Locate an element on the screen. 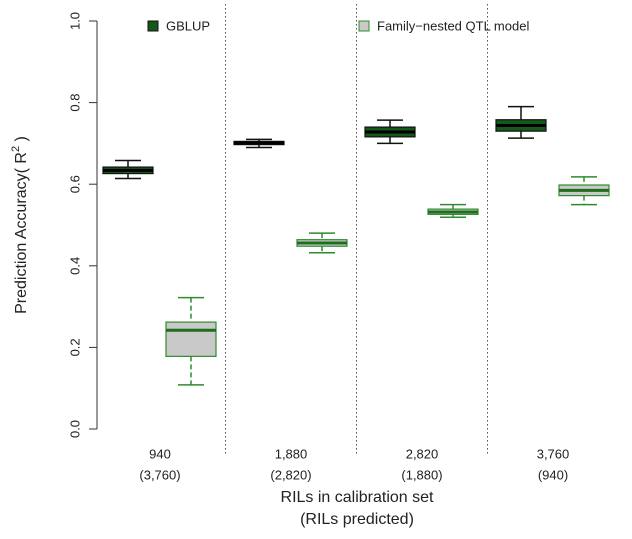  legend-label: GBLUP is located at coordinates (188, 25).